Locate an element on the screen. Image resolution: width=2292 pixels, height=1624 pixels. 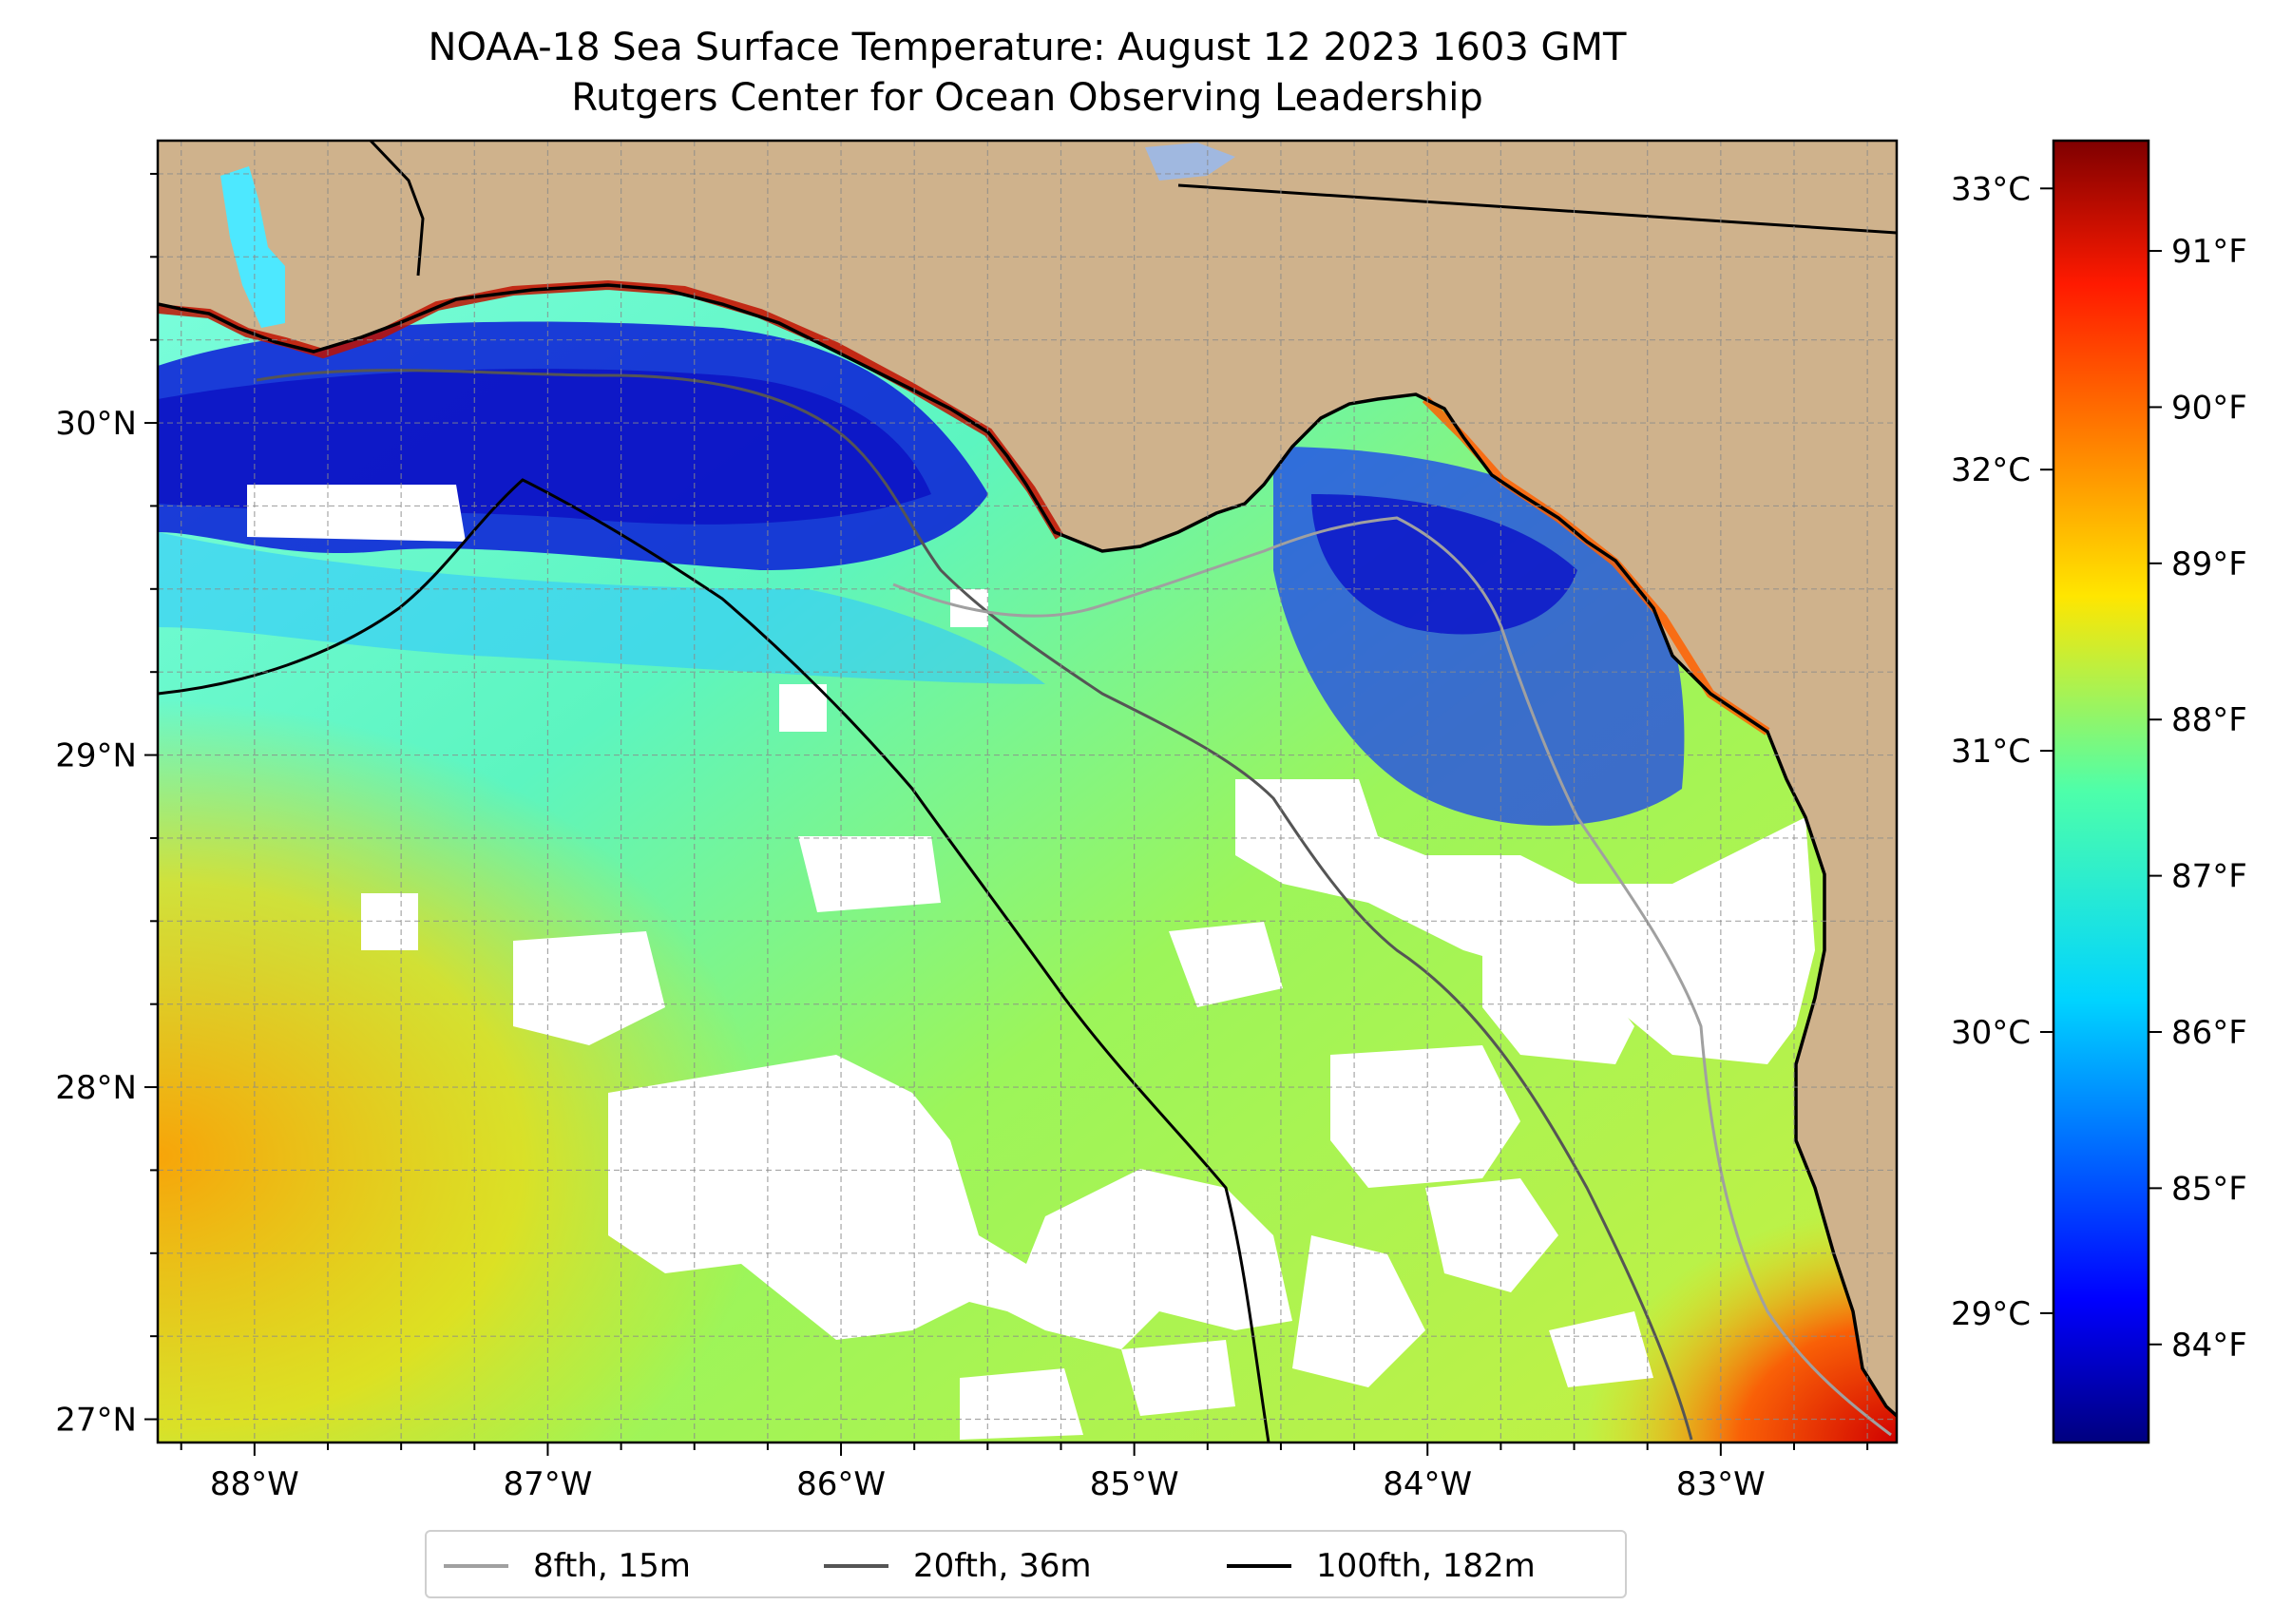
longitude-tick-label: 86°W is located at coordinates (841, 1484).